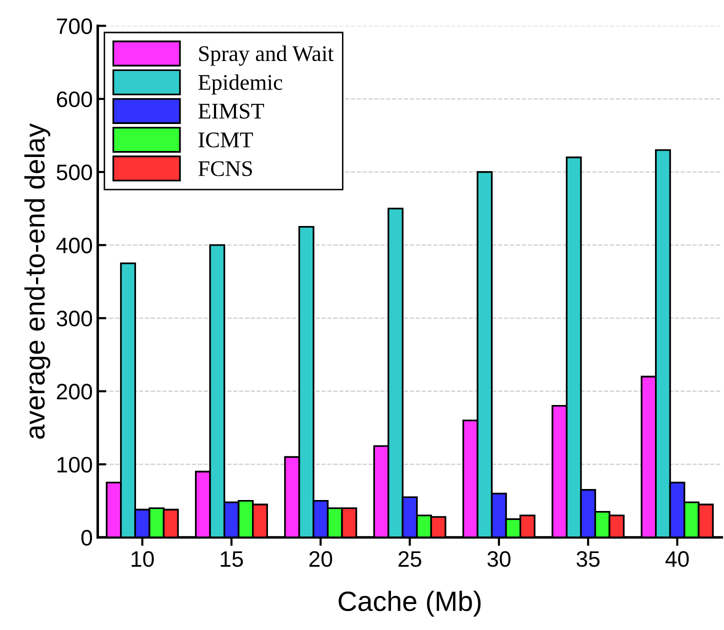  Describe the element at coordinates (231, 111) in the screenshot. I see `legend-label: EIMST` at that location.